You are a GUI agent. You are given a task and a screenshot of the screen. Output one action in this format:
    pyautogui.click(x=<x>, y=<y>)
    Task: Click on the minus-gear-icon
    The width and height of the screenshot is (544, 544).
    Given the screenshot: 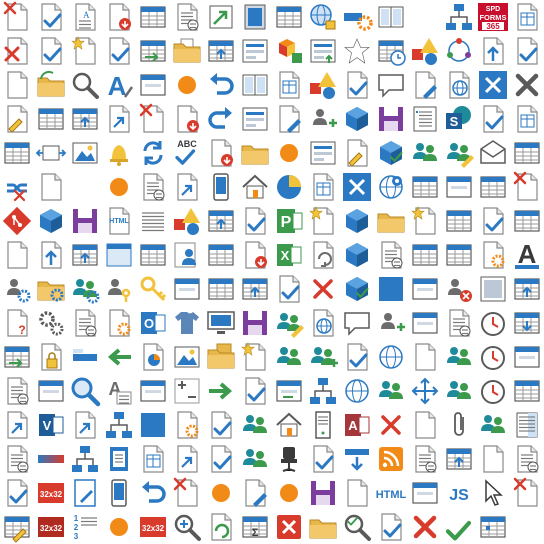 What is the action you would take?
    pyautogui.click(x=357, y=17)
    